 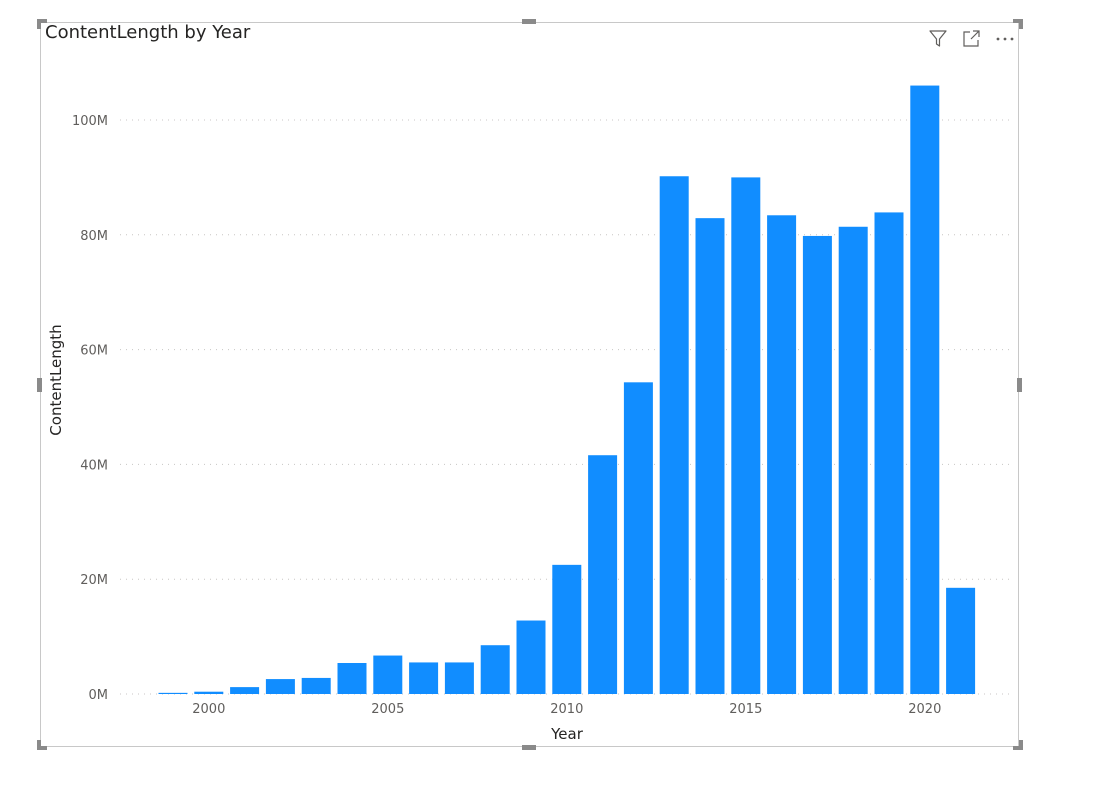 I want to click on resize-handle-bottom-left, so click(x=42, y=745).